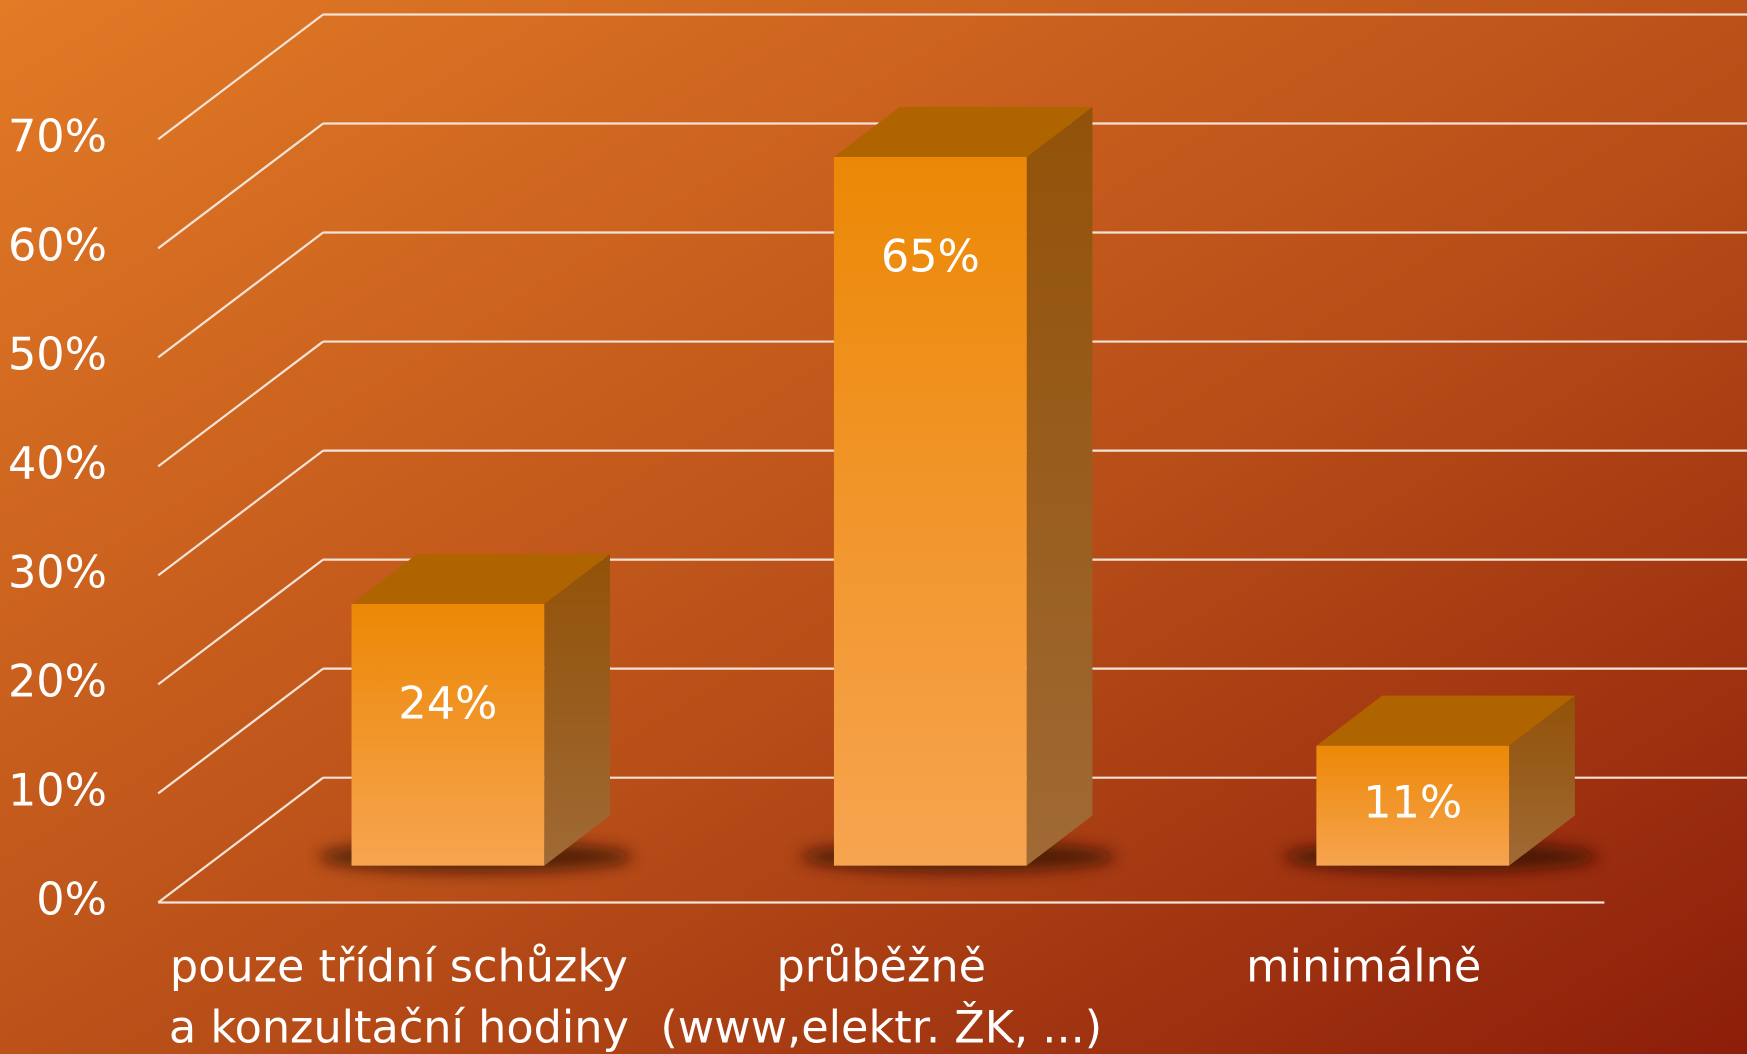 The height and width of the screenshot is (1054, 1747). I want to click on y-tick-label: 20%, so click(57, 681).